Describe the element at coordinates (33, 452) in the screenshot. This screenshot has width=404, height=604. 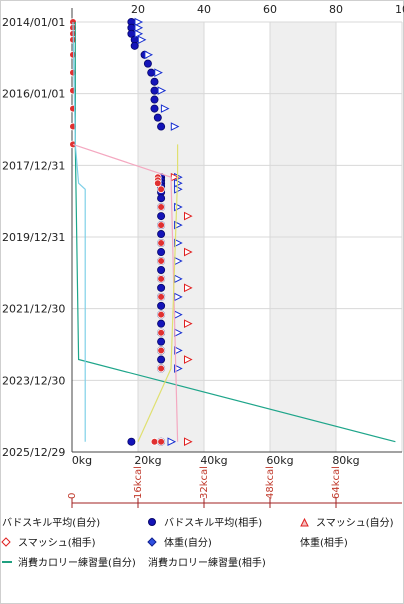
I see `y-tick-label: 2025/12/29` at that location.